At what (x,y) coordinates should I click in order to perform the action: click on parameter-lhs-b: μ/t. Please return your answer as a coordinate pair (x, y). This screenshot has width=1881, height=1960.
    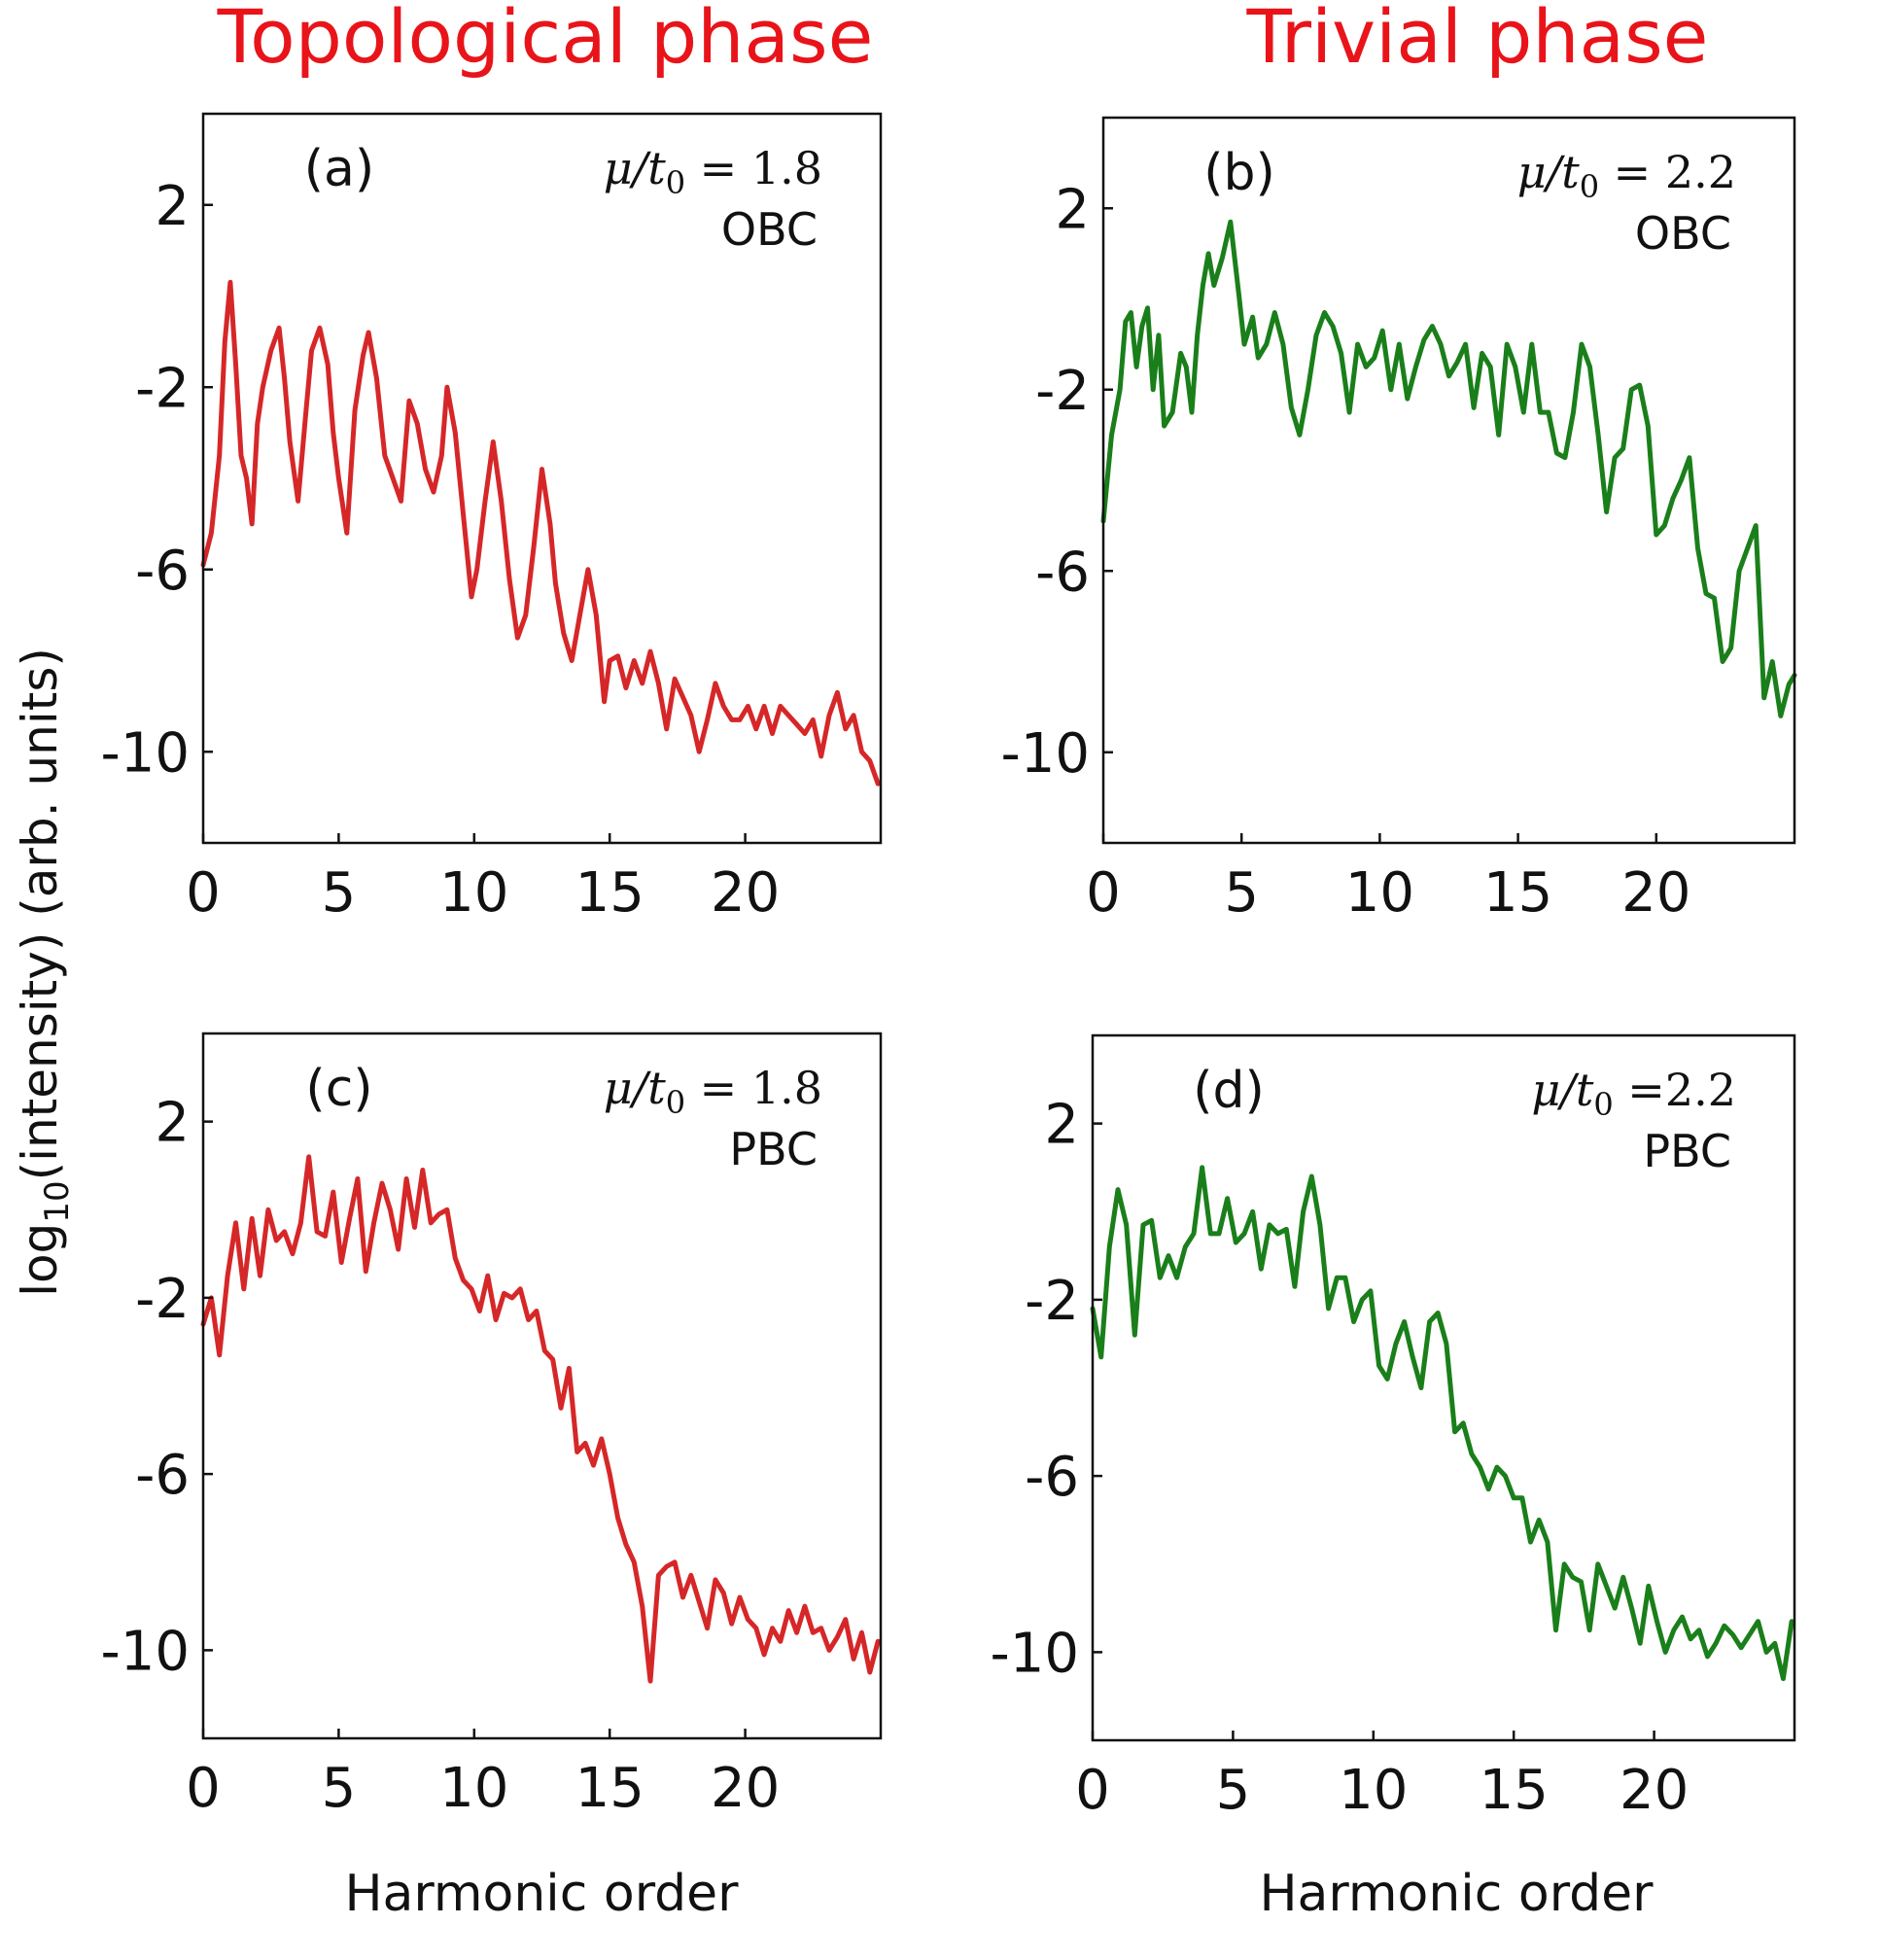
    Looking at the image, I should click on (1548, 172).